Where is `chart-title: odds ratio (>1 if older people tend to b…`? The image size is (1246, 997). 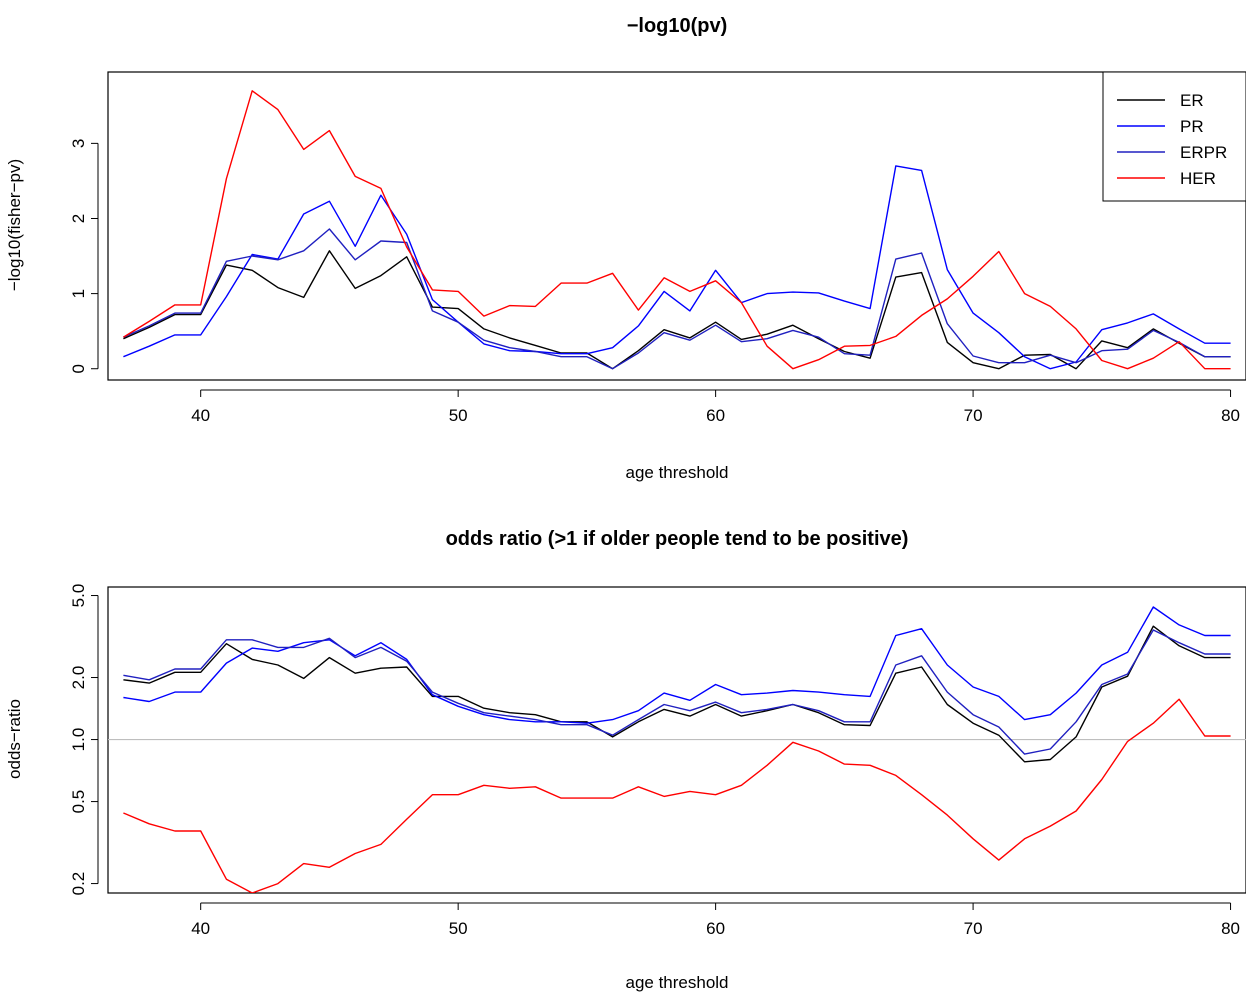 chart-title: odds ratio (>1 if older people tend to b… is located at coordinates (677, 539).